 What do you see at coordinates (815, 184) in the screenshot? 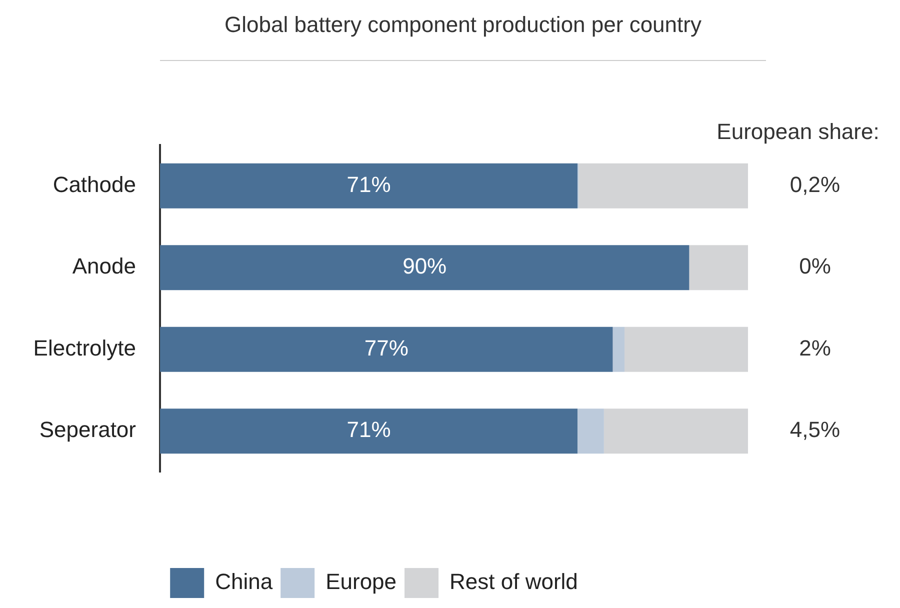
I see `text: 0,2%` at bounding box center [815, 184].